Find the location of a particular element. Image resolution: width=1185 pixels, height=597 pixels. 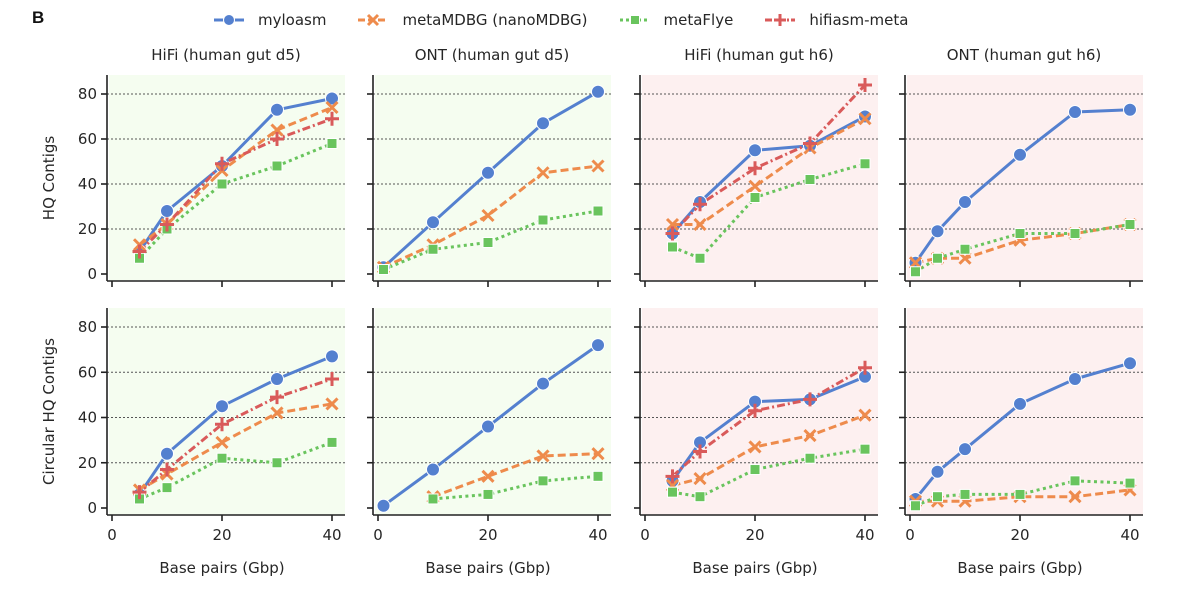

subplot-8: 0 20 40 Base pairs (Gbp) is located at coordinates (1021, 442).